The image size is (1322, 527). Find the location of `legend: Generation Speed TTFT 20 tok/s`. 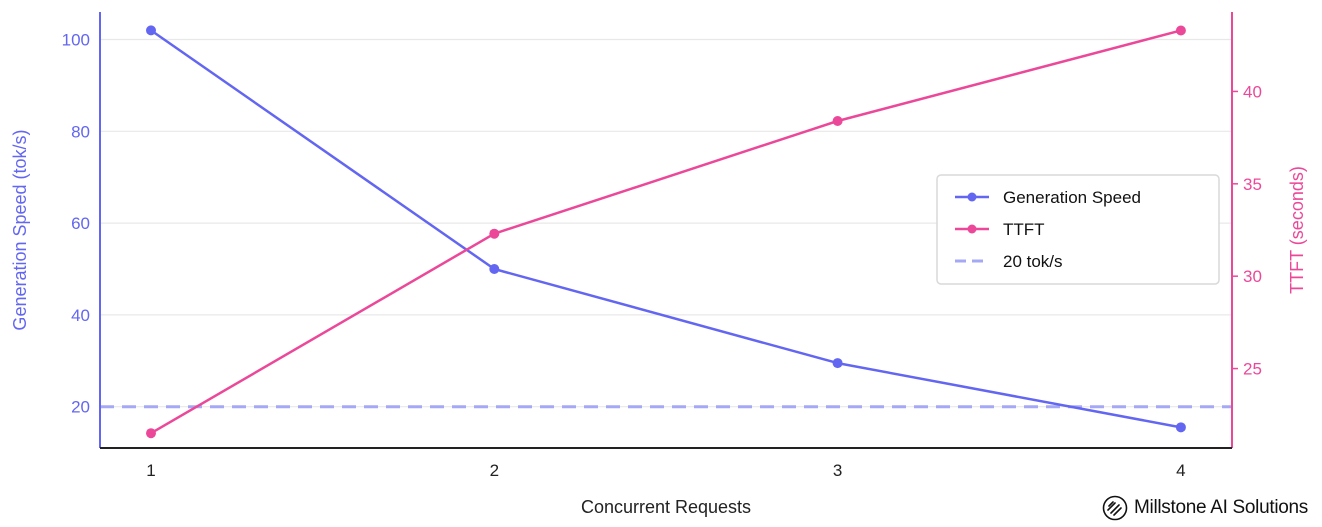

legend: Generation Speed TTFT 20 tok/s is located at coordinates (1078, 229).